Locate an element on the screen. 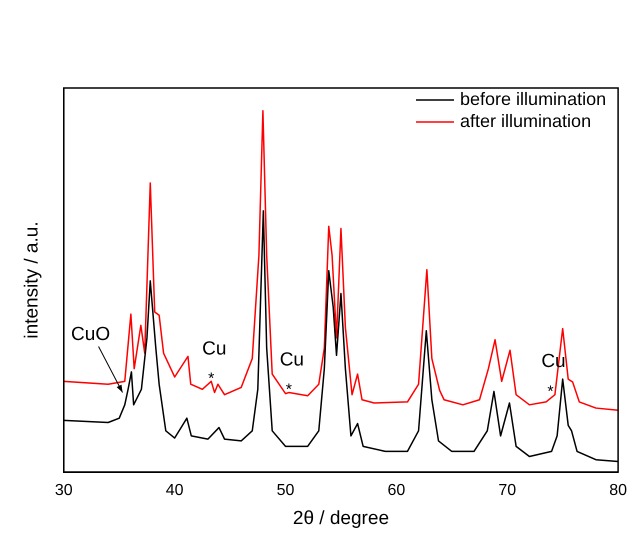 This screenshot has width=630, height=534. y-axis-title: intensity / a.u. is located at coordinates (32, 280).